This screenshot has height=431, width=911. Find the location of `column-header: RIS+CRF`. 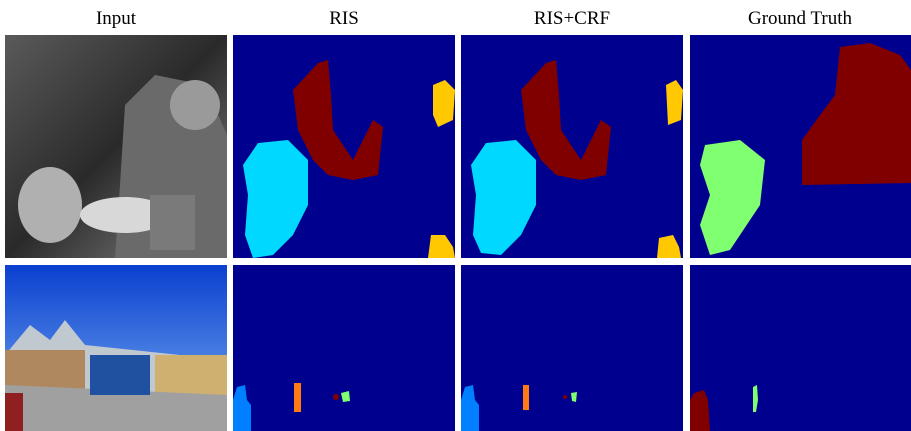

column-header: RIS+CRF is located at coordinates (572, 18).